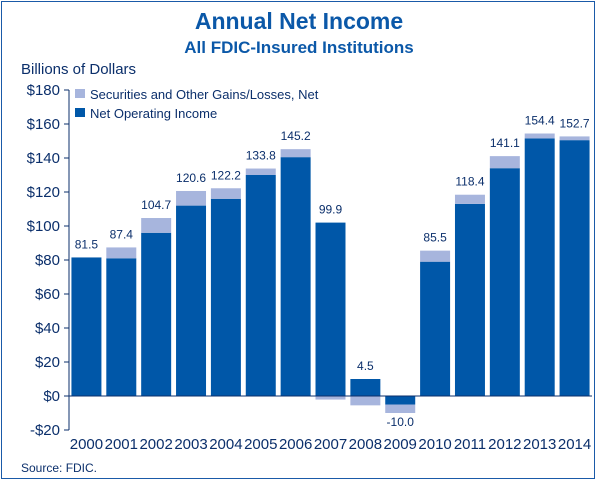  Describe the element at coordinates (540, 121) in the screenshot. I see `bar-total-label: 154.4` at that location.